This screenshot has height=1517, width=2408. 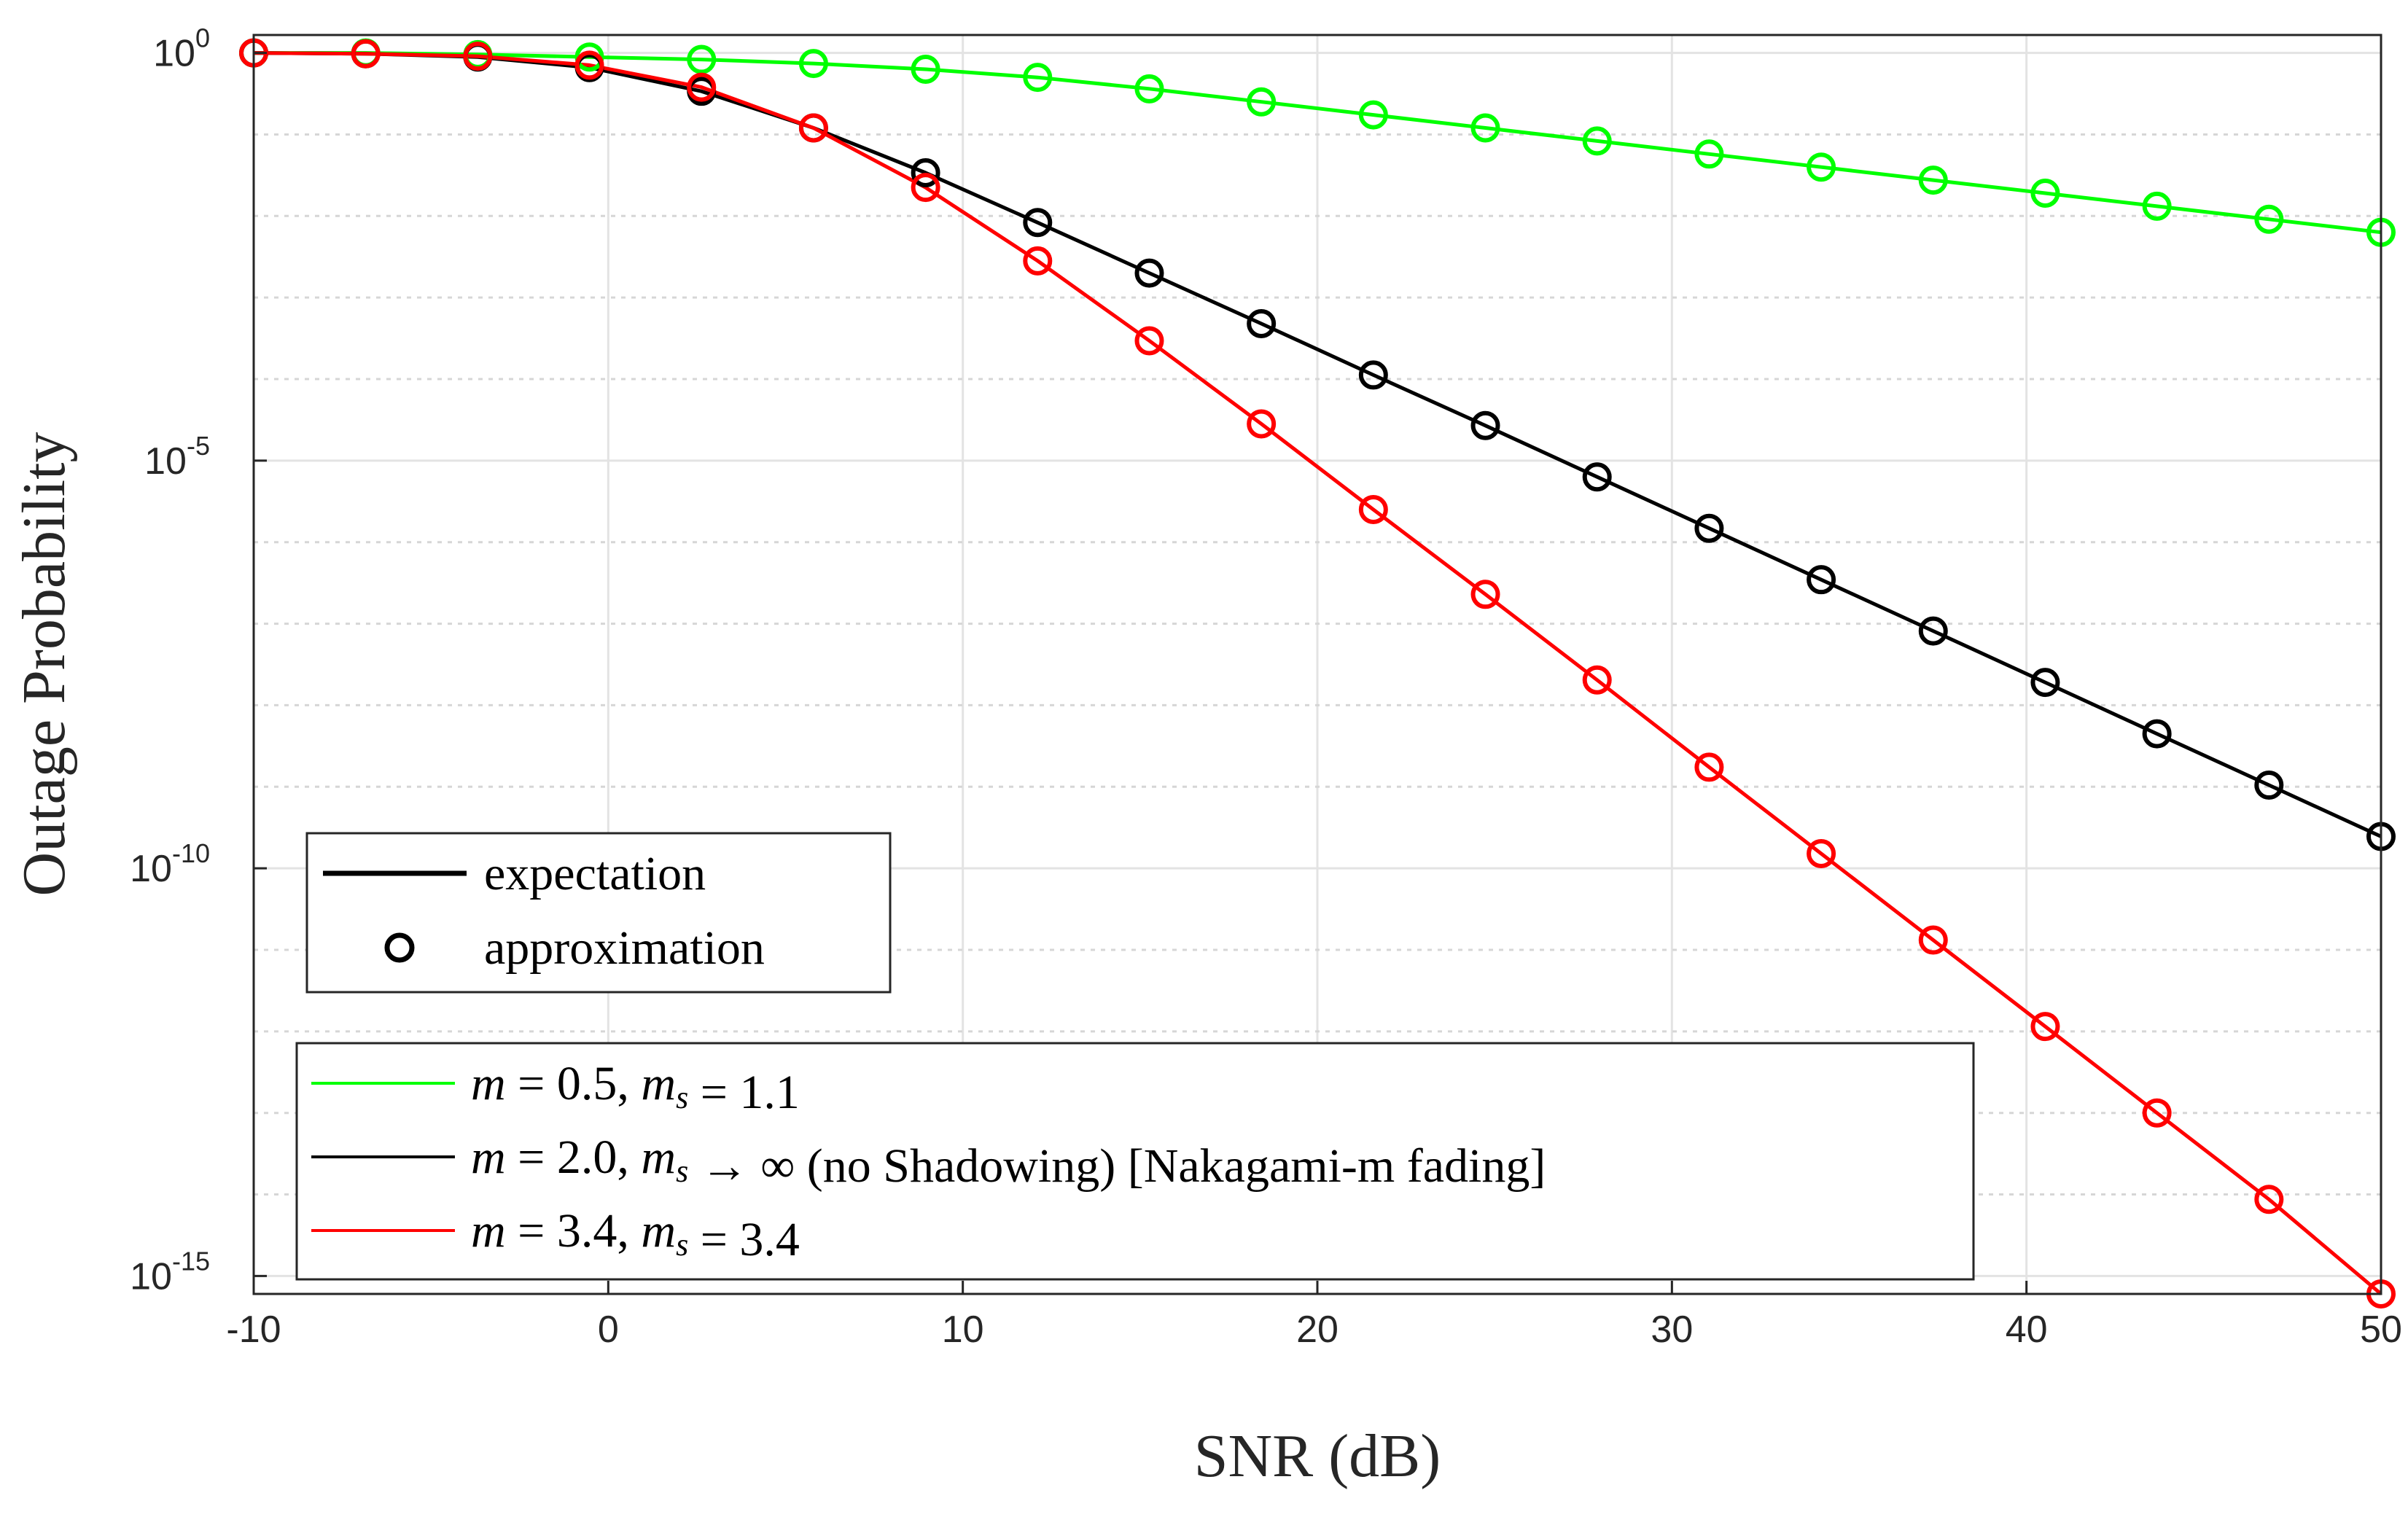 What do you see at coordinates (2381, 1330) in the screenshot?
I see `x-tick-label: 50` at bounding box center [2381, 1330].